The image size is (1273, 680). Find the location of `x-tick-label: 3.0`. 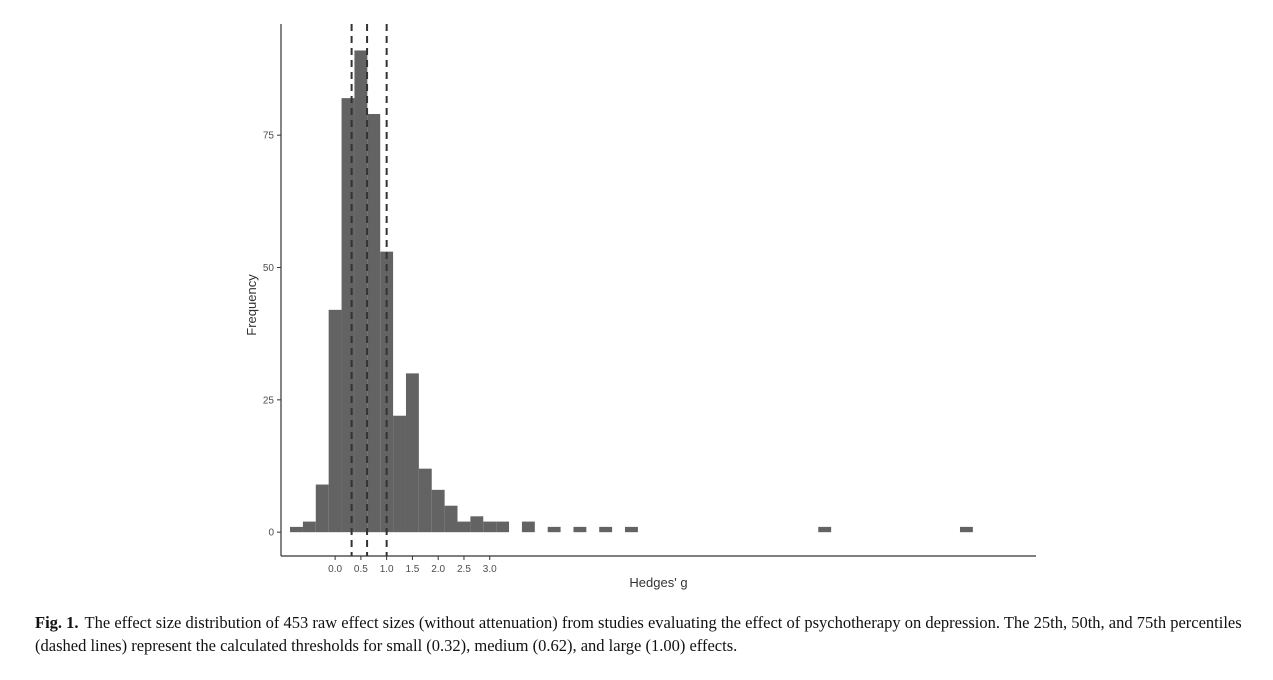

x-tick-label: 3.0 is located at coordinates (490, 569).